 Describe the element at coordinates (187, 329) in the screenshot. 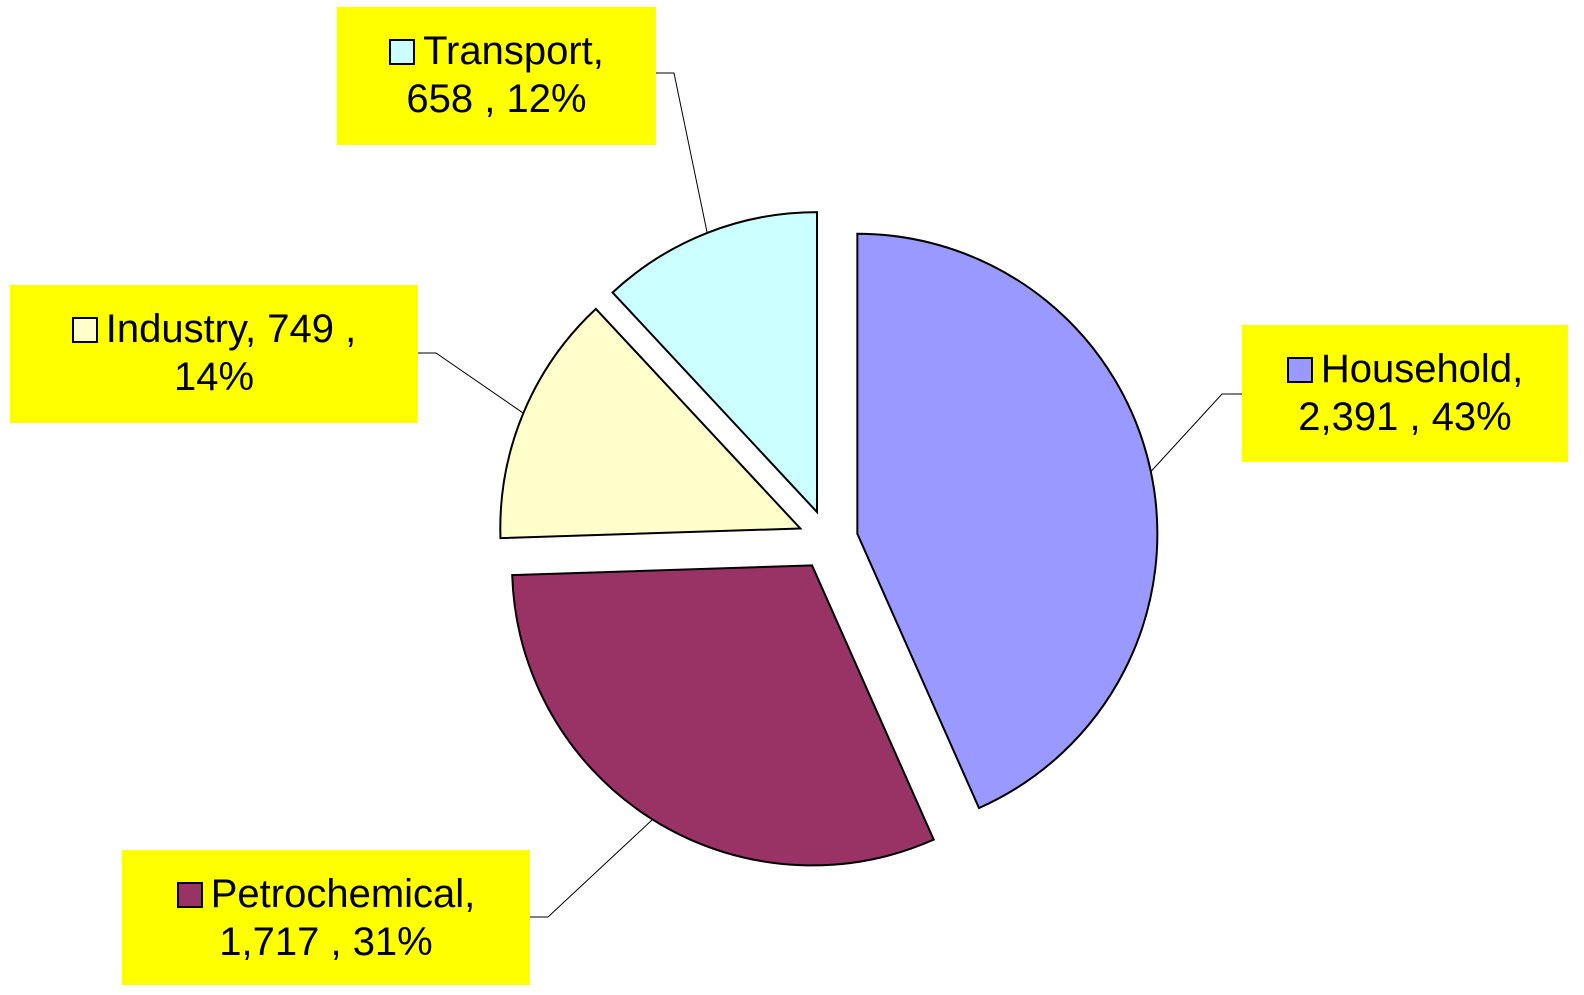

I see `category-label: Industry` at that location.